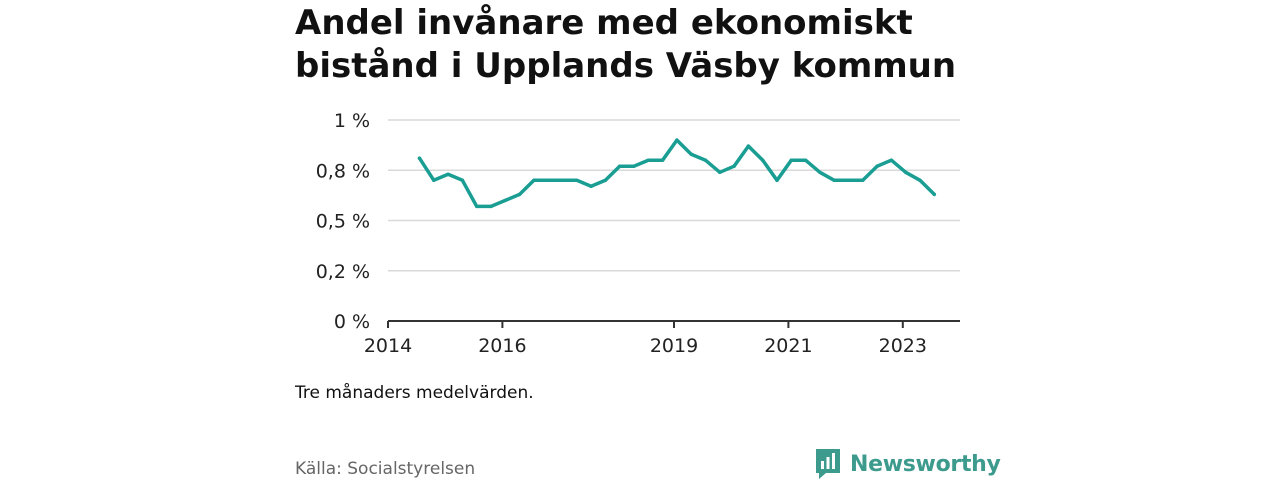 The image size is (1280, 481). I want to click on y-axis-ticks: 0 % 0,2 % 0,5 % 0,8 % 1 %, so click(343, 221).